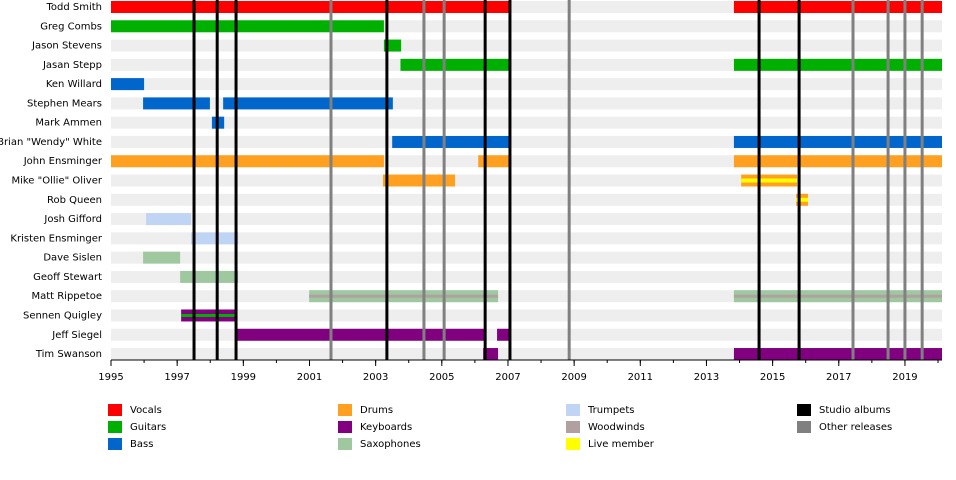  Describe the element at coordinates (64, 103) in the screenshot. I see `member-label: Stephen Mears` at that location.